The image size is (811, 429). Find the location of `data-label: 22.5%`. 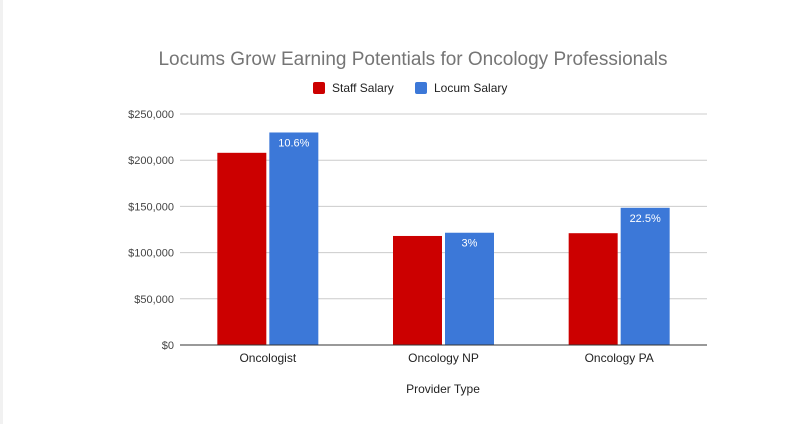

data-label: 22.5% is located at coordinates (645, 219).